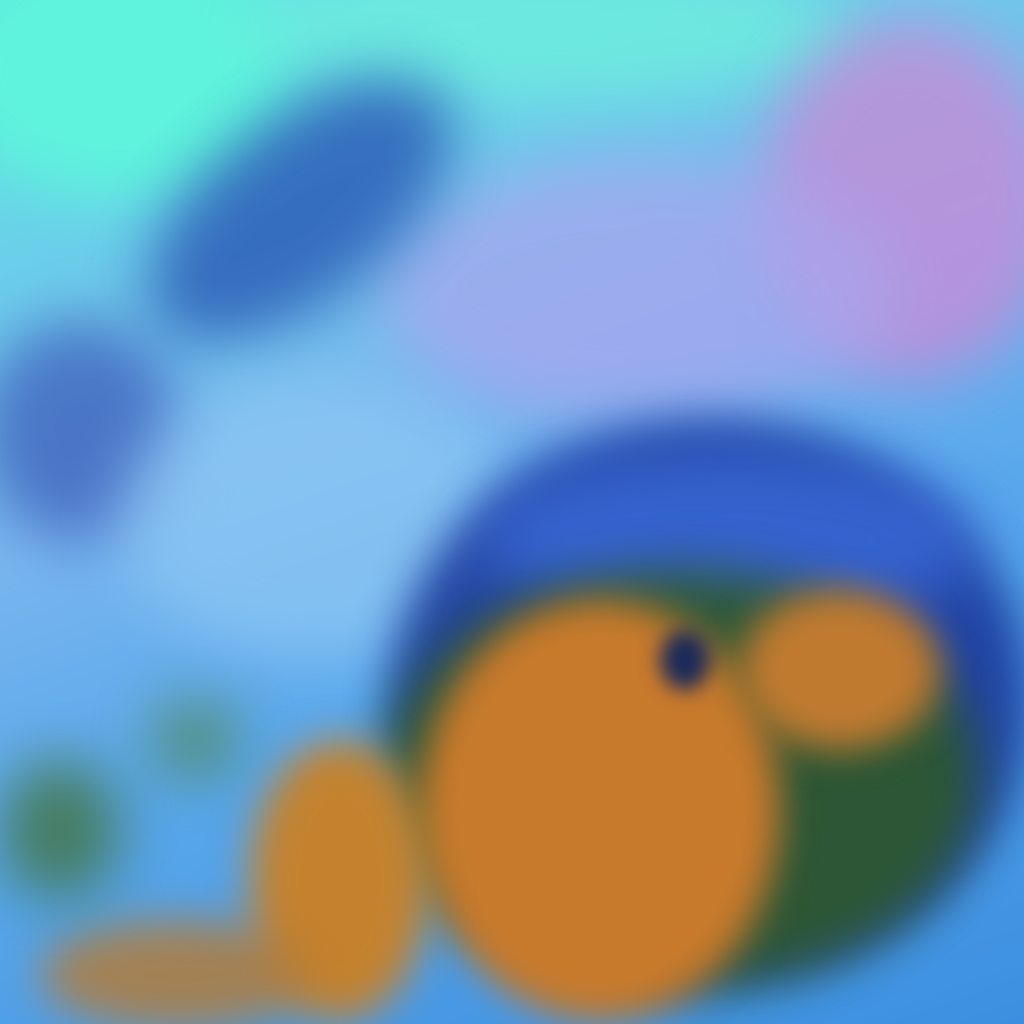 The image size is (1024, 1024). What do you see at coordinates (640, 290) in the screenshot?
I see `lavender-haze` at bounding box center [640, 290].